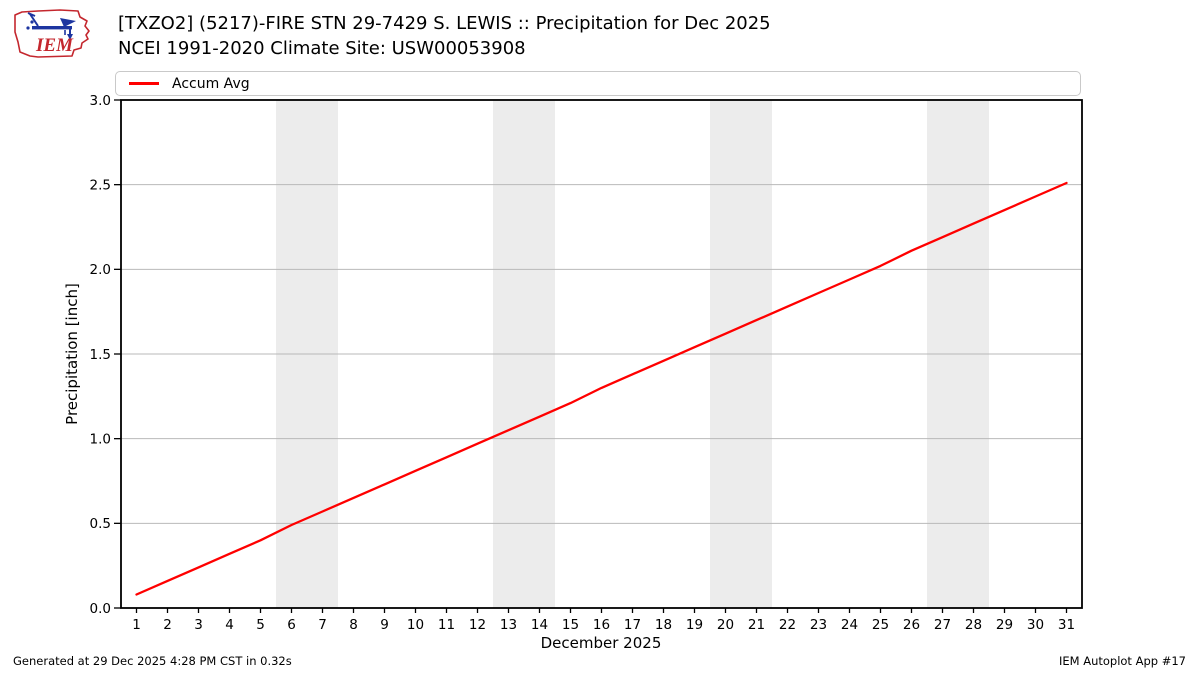 The width and height of the screenshot is (1200, 675). Describe the element at coordinates (136, 625) in the screenshot. I see `x-tick-label: 1` at that location.